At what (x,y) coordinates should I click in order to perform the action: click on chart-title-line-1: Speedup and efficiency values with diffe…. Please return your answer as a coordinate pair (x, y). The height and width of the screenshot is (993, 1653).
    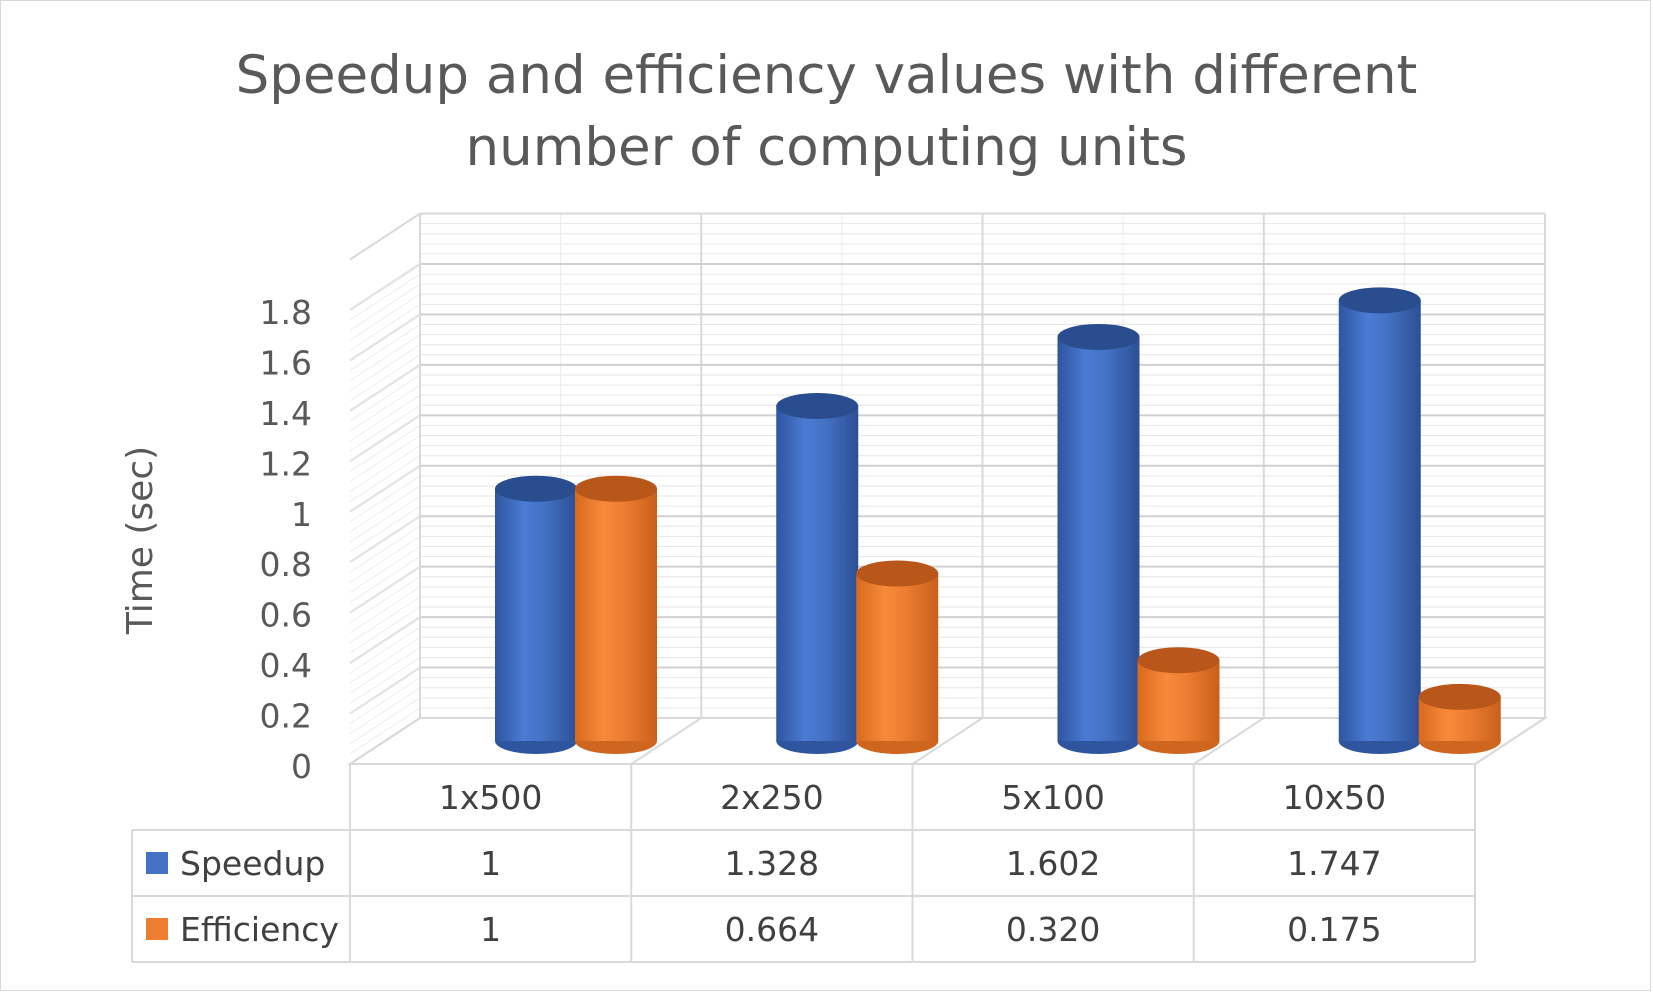
    Looking at the image, I should click on (826, 75).